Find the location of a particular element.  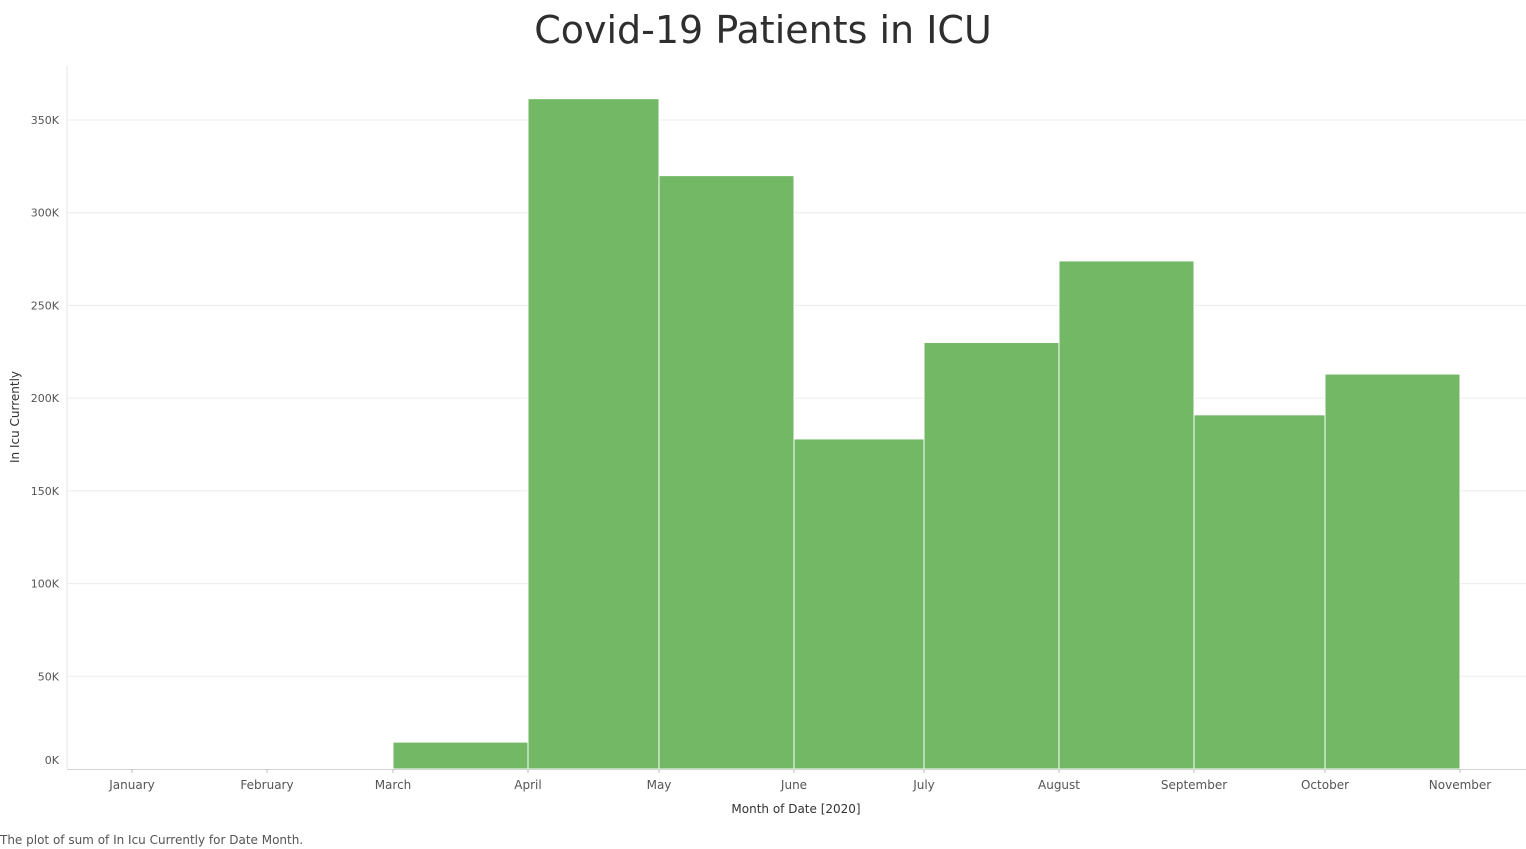

y-tick-label: 200K is located at coordinates (45, 398).